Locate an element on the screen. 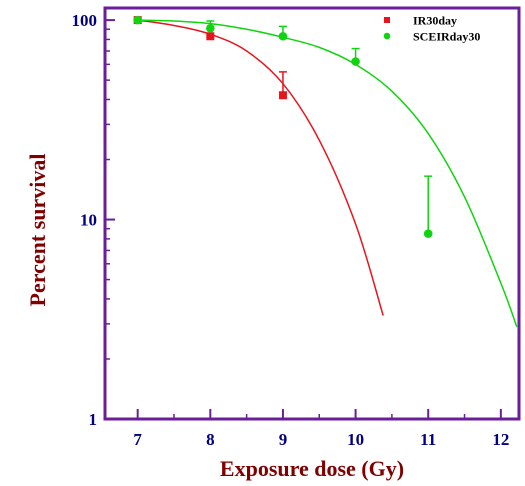 The image size is (525, 486). legend-label: IR30day is located at coordinates (435, 21).